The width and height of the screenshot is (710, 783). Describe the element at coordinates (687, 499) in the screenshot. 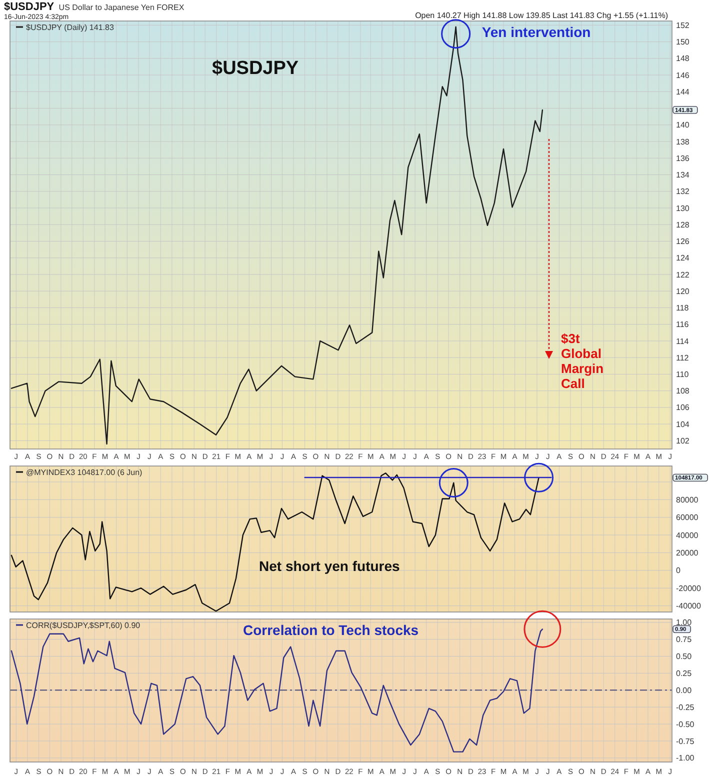

I see `y-tick-label: 80000` at that location.